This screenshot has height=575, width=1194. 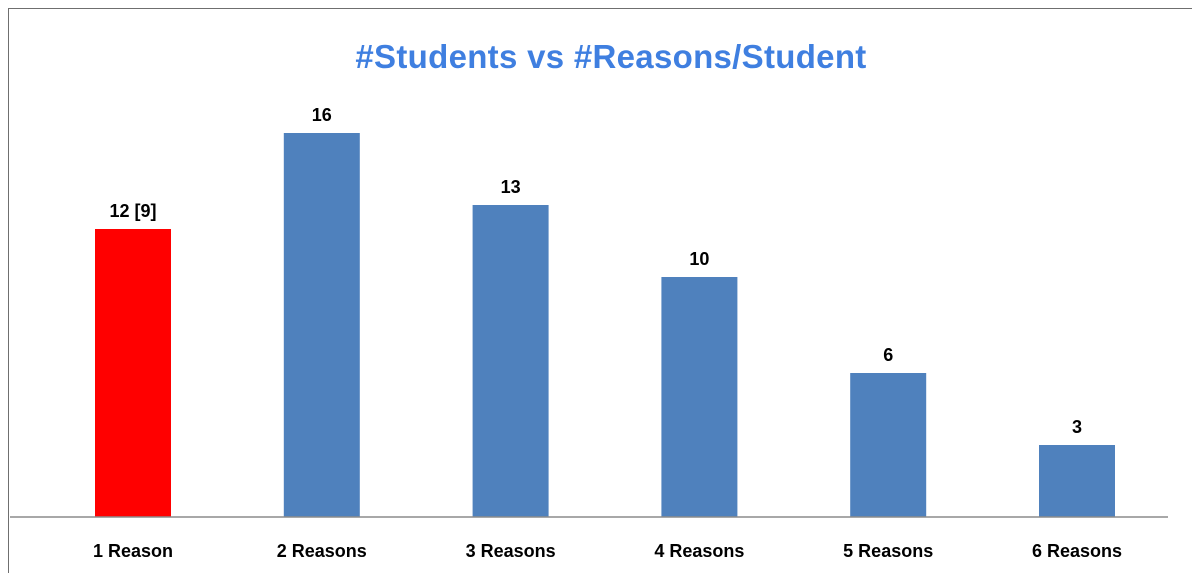 I want to click on x-tick-label-6: 6 Reasons, so click(x=1077, y=551).